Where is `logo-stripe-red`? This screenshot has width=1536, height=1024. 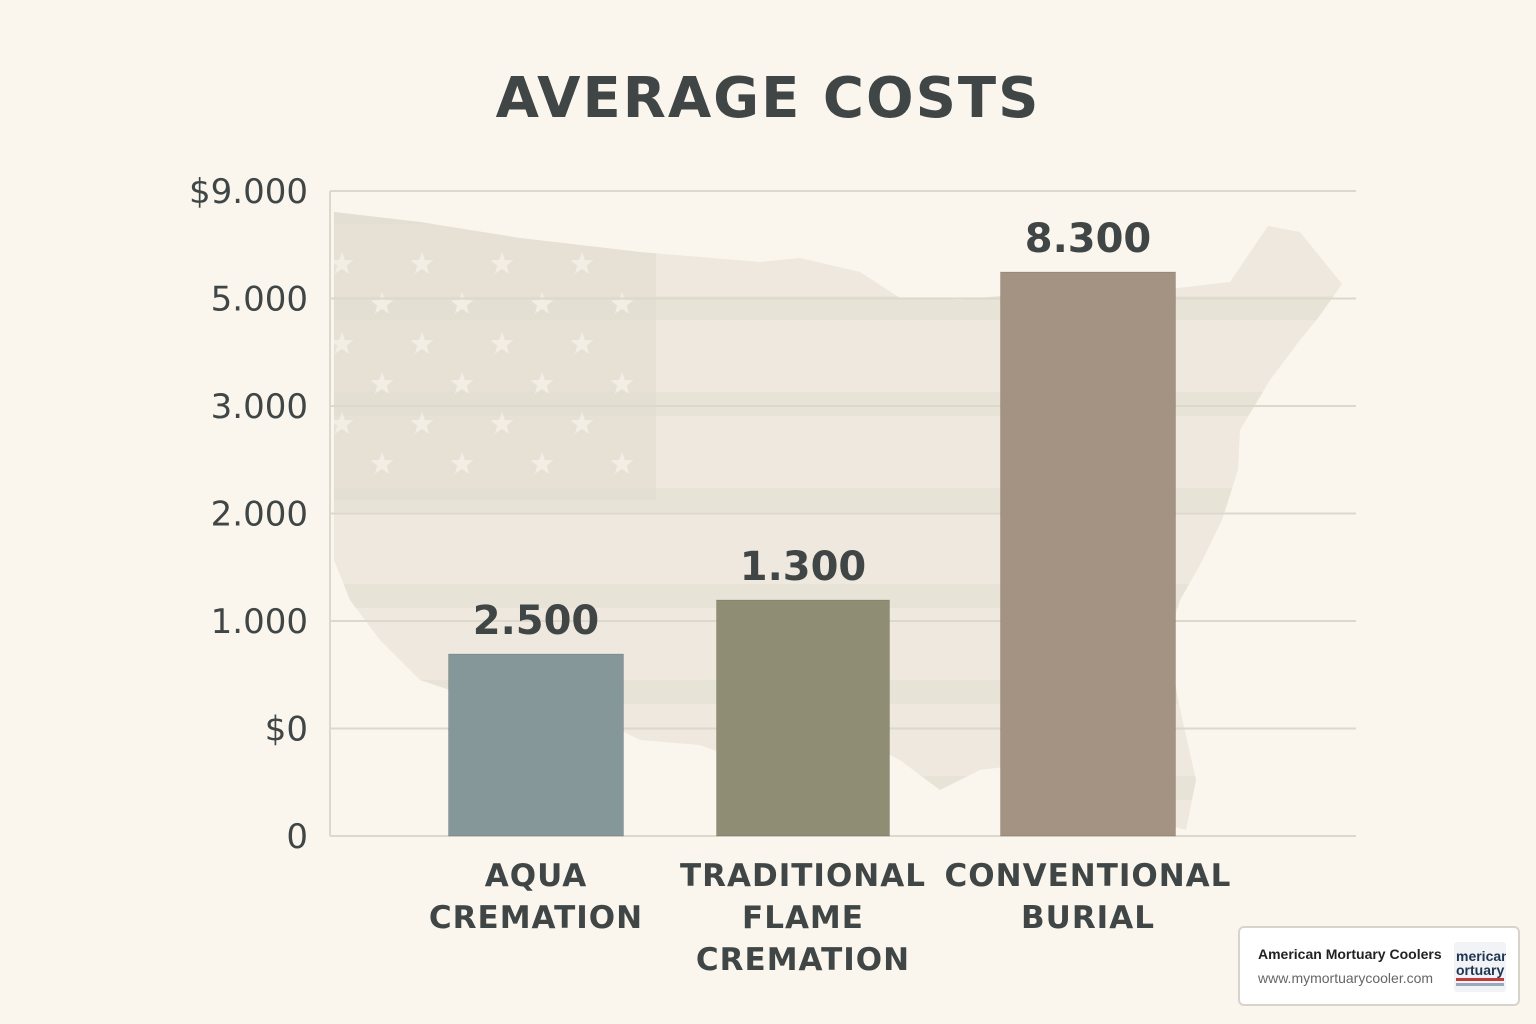 logo-stripe-red is located at coordinates (1480, 979).